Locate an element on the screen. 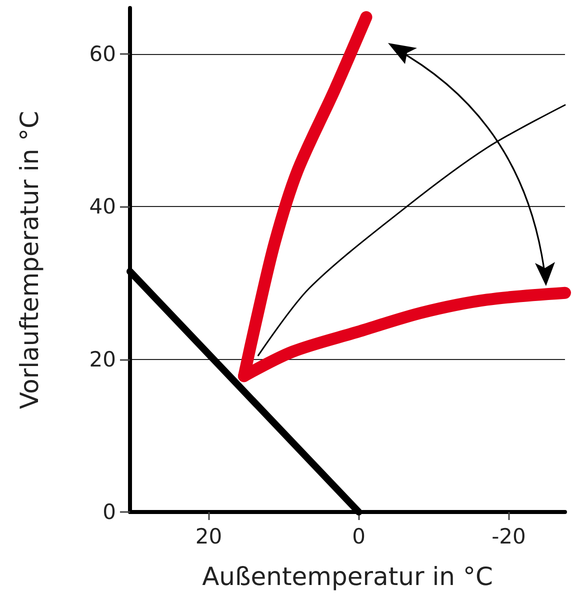 This screenshot has width=581, height=612. y-tick-label: 0 is located at coordinates (109, 512).